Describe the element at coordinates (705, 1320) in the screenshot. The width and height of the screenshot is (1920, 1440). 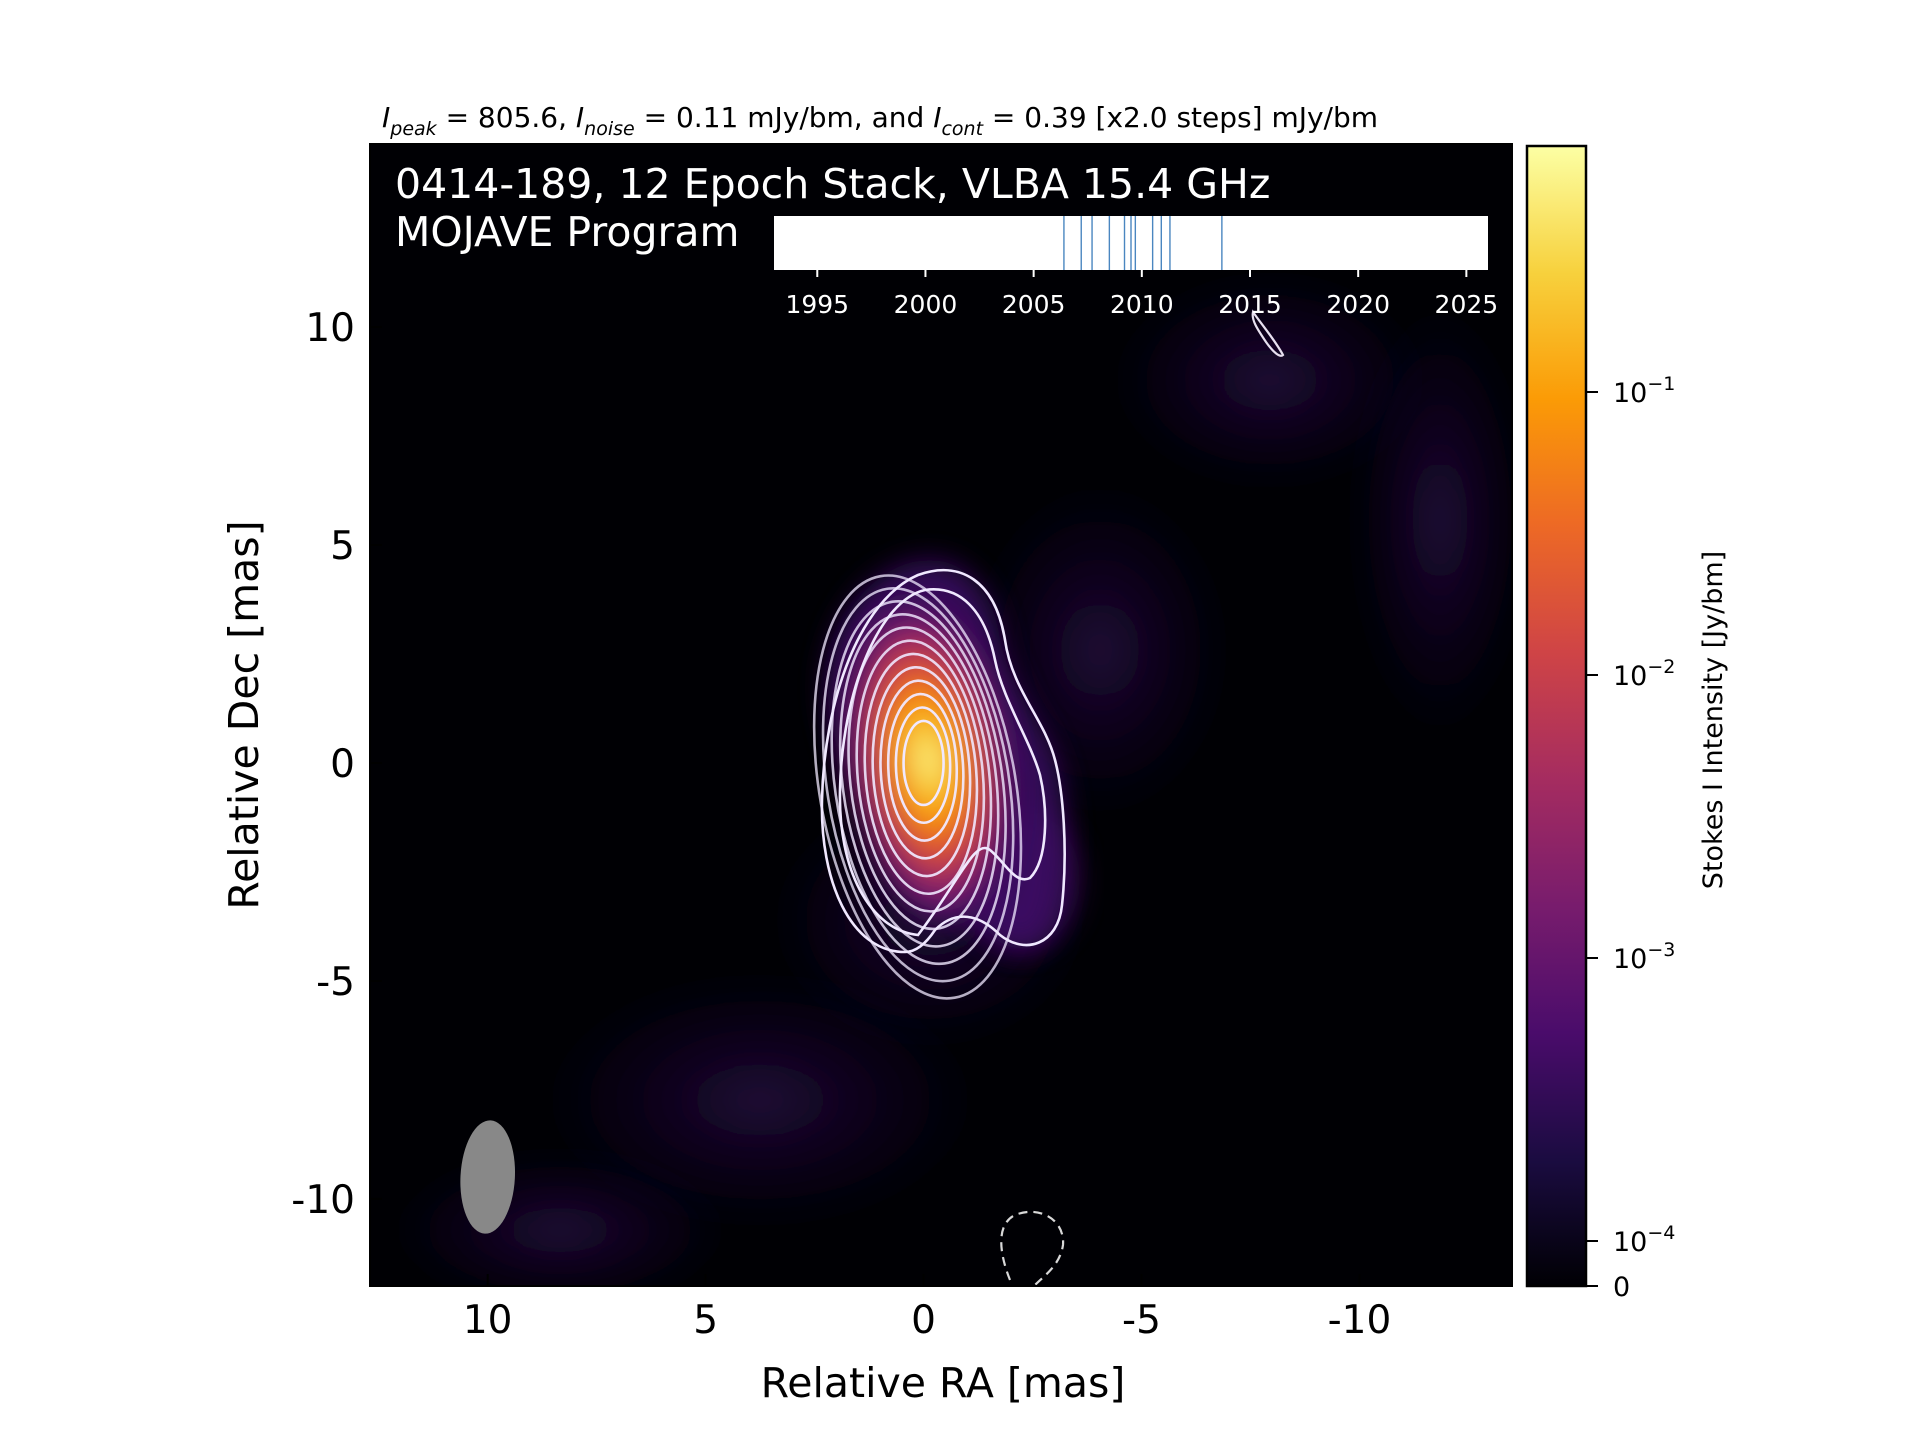
I see `x-tick-label: 5` at that location.